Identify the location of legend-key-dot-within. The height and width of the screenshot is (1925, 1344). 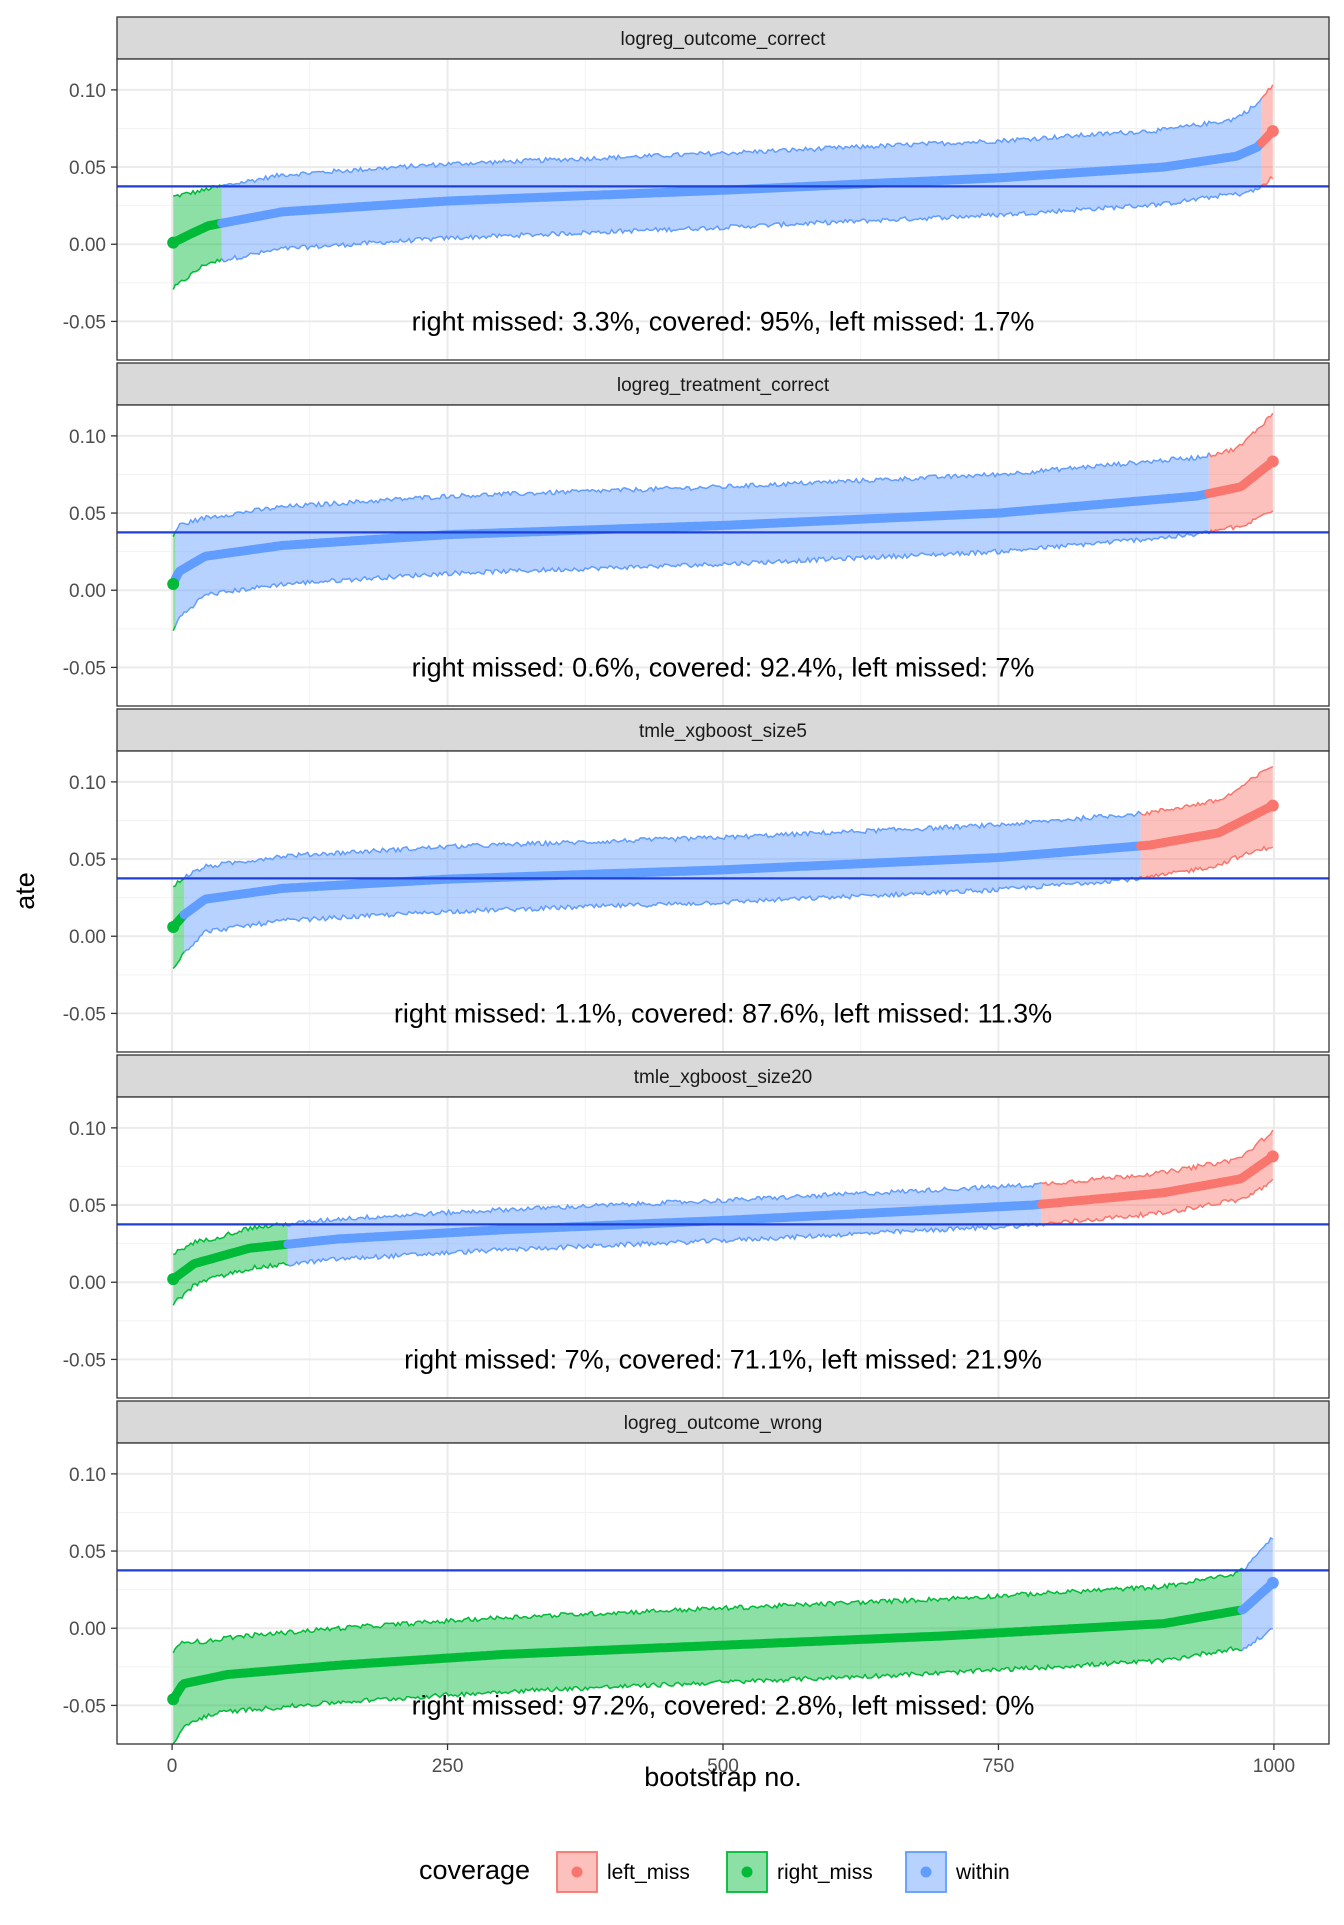
(926, 1872).